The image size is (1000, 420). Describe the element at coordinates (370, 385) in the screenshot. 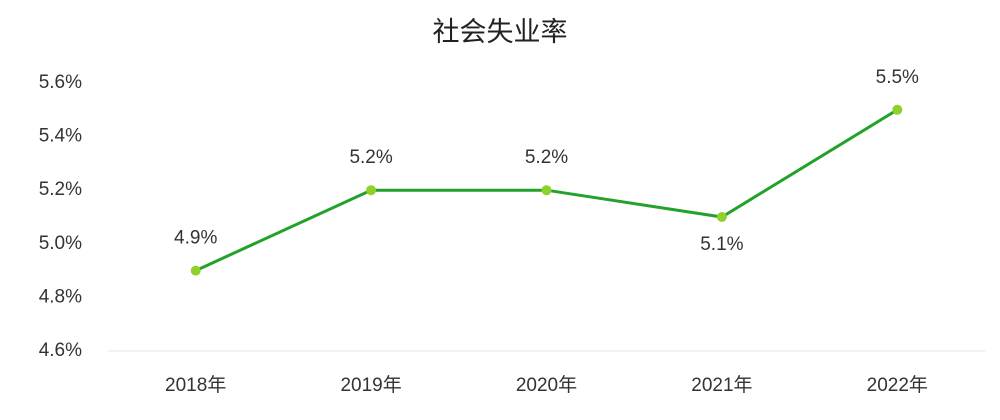

I see `x-tick-label: 2019年` at that location.